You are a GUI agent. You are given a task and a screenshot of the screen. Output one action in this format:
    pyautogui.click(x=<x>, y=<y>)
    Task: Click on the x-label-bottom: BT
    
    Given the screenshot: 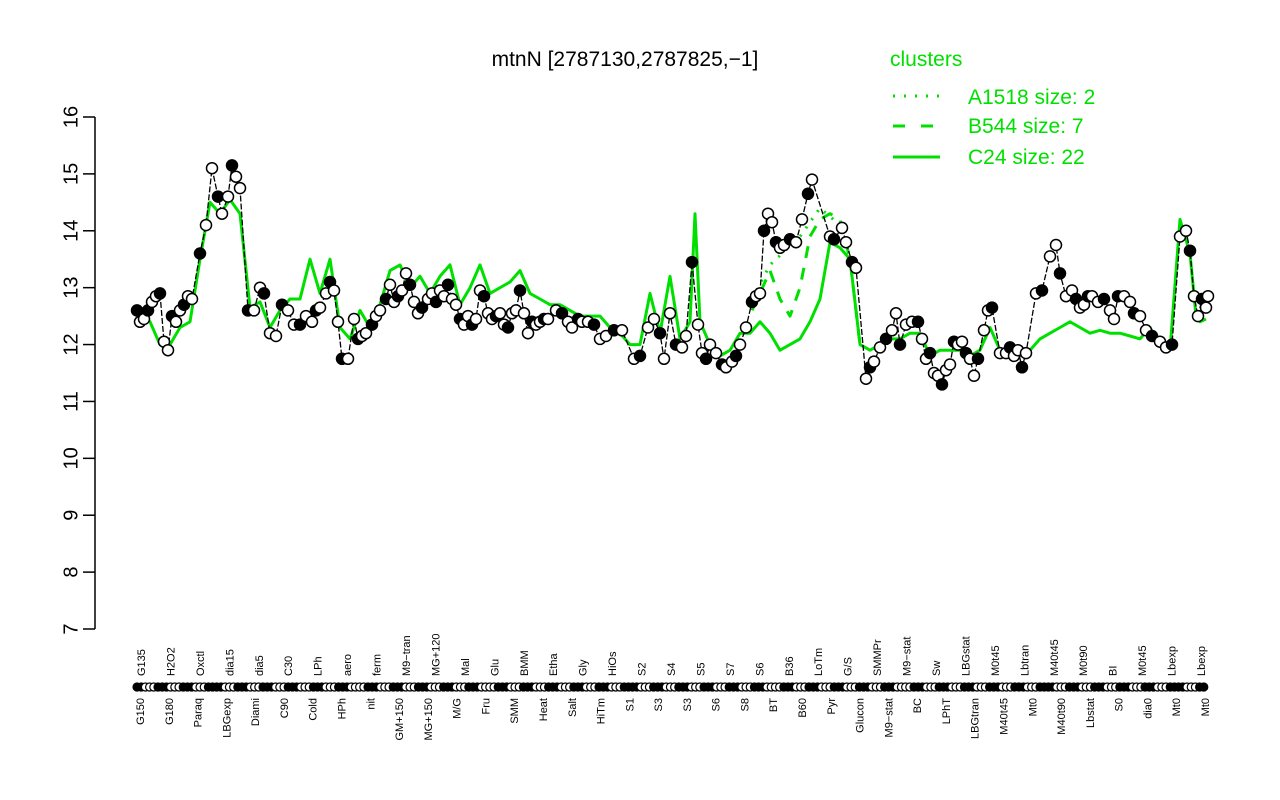 What is the action you would take?
    pyautogui.click(x=774, y=705)
    